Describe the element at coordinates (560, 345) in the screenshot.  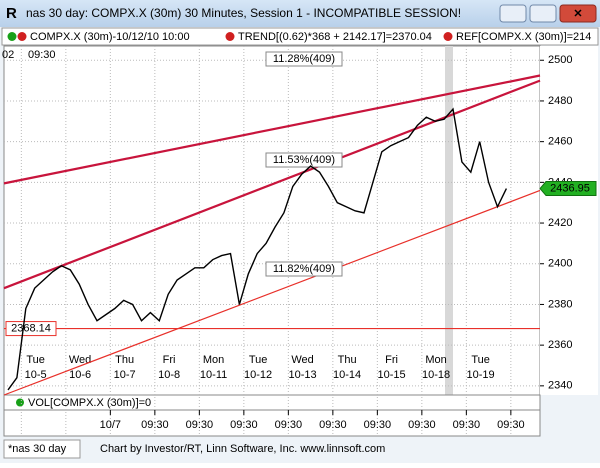
I see `y-tick-label: 2360` at that location.